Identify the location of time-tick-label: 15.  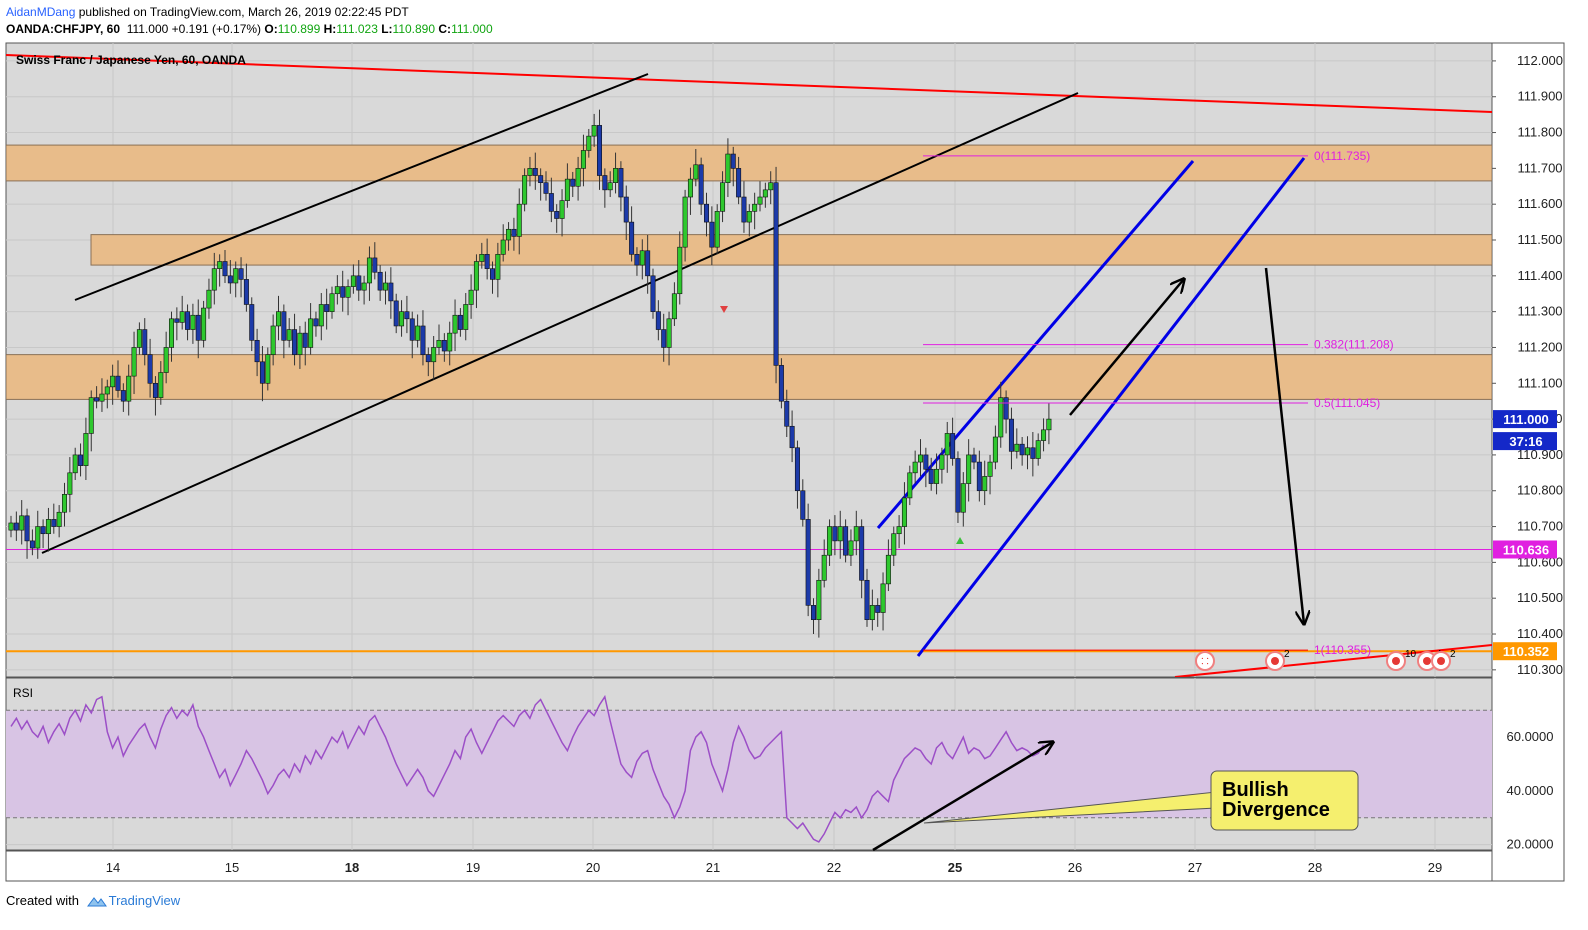
(232, 867).